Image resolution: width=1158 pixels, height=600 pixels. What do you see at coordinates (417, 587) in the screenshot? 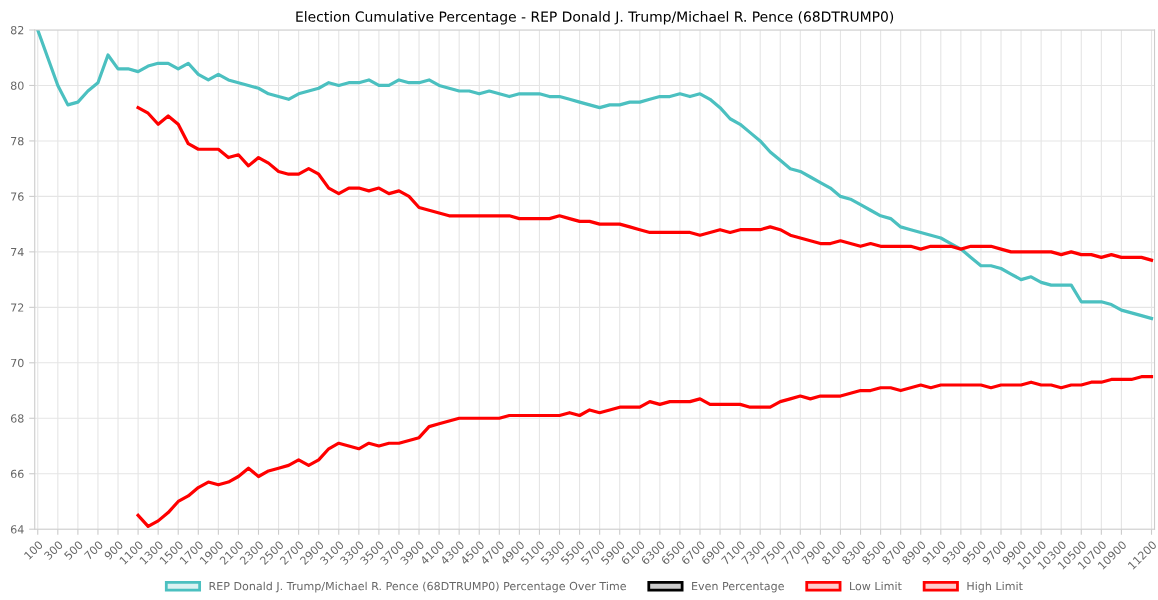
I see `legend-label: REP Donald J. Trump/Michael R. Pence (68DTRUMP0) Percentage Over Time` at bounding box center [417, 587].